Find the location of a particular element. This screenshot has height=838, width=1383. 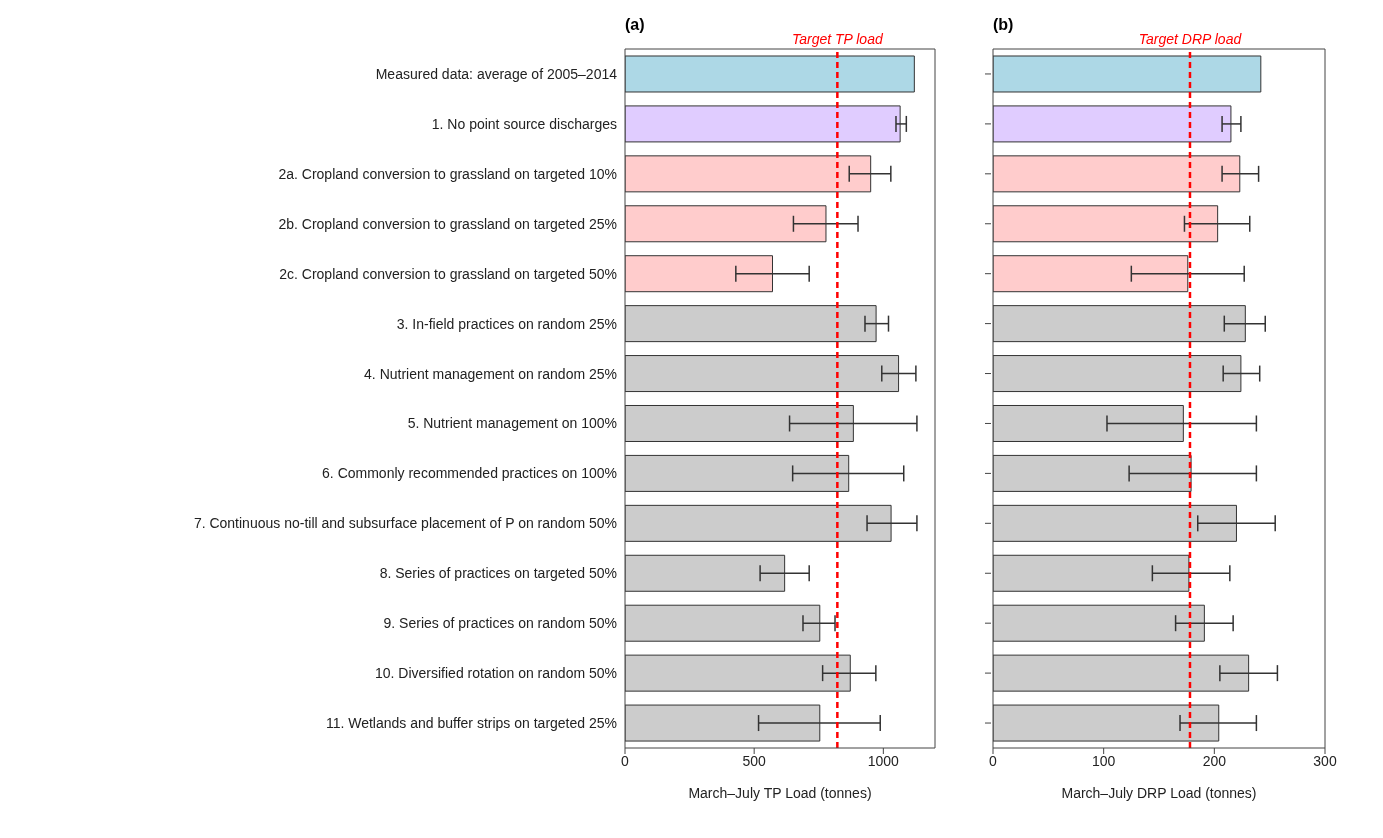

y-tick-label: 4. Nutrient management on random 25% is located at coordinates (490, 373).